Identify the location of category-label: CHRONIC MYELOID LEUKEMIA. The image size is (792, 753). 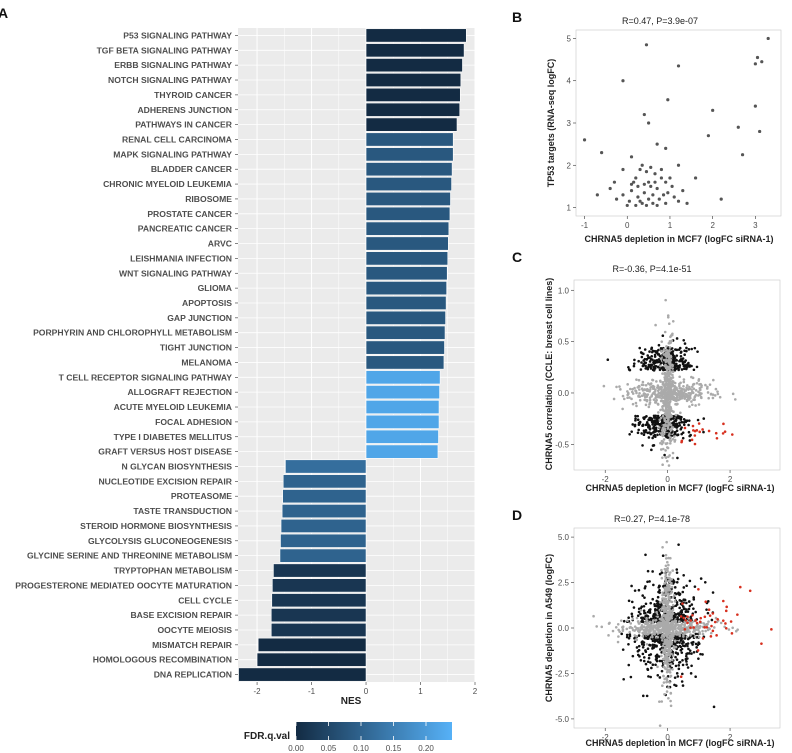
(167, 184).